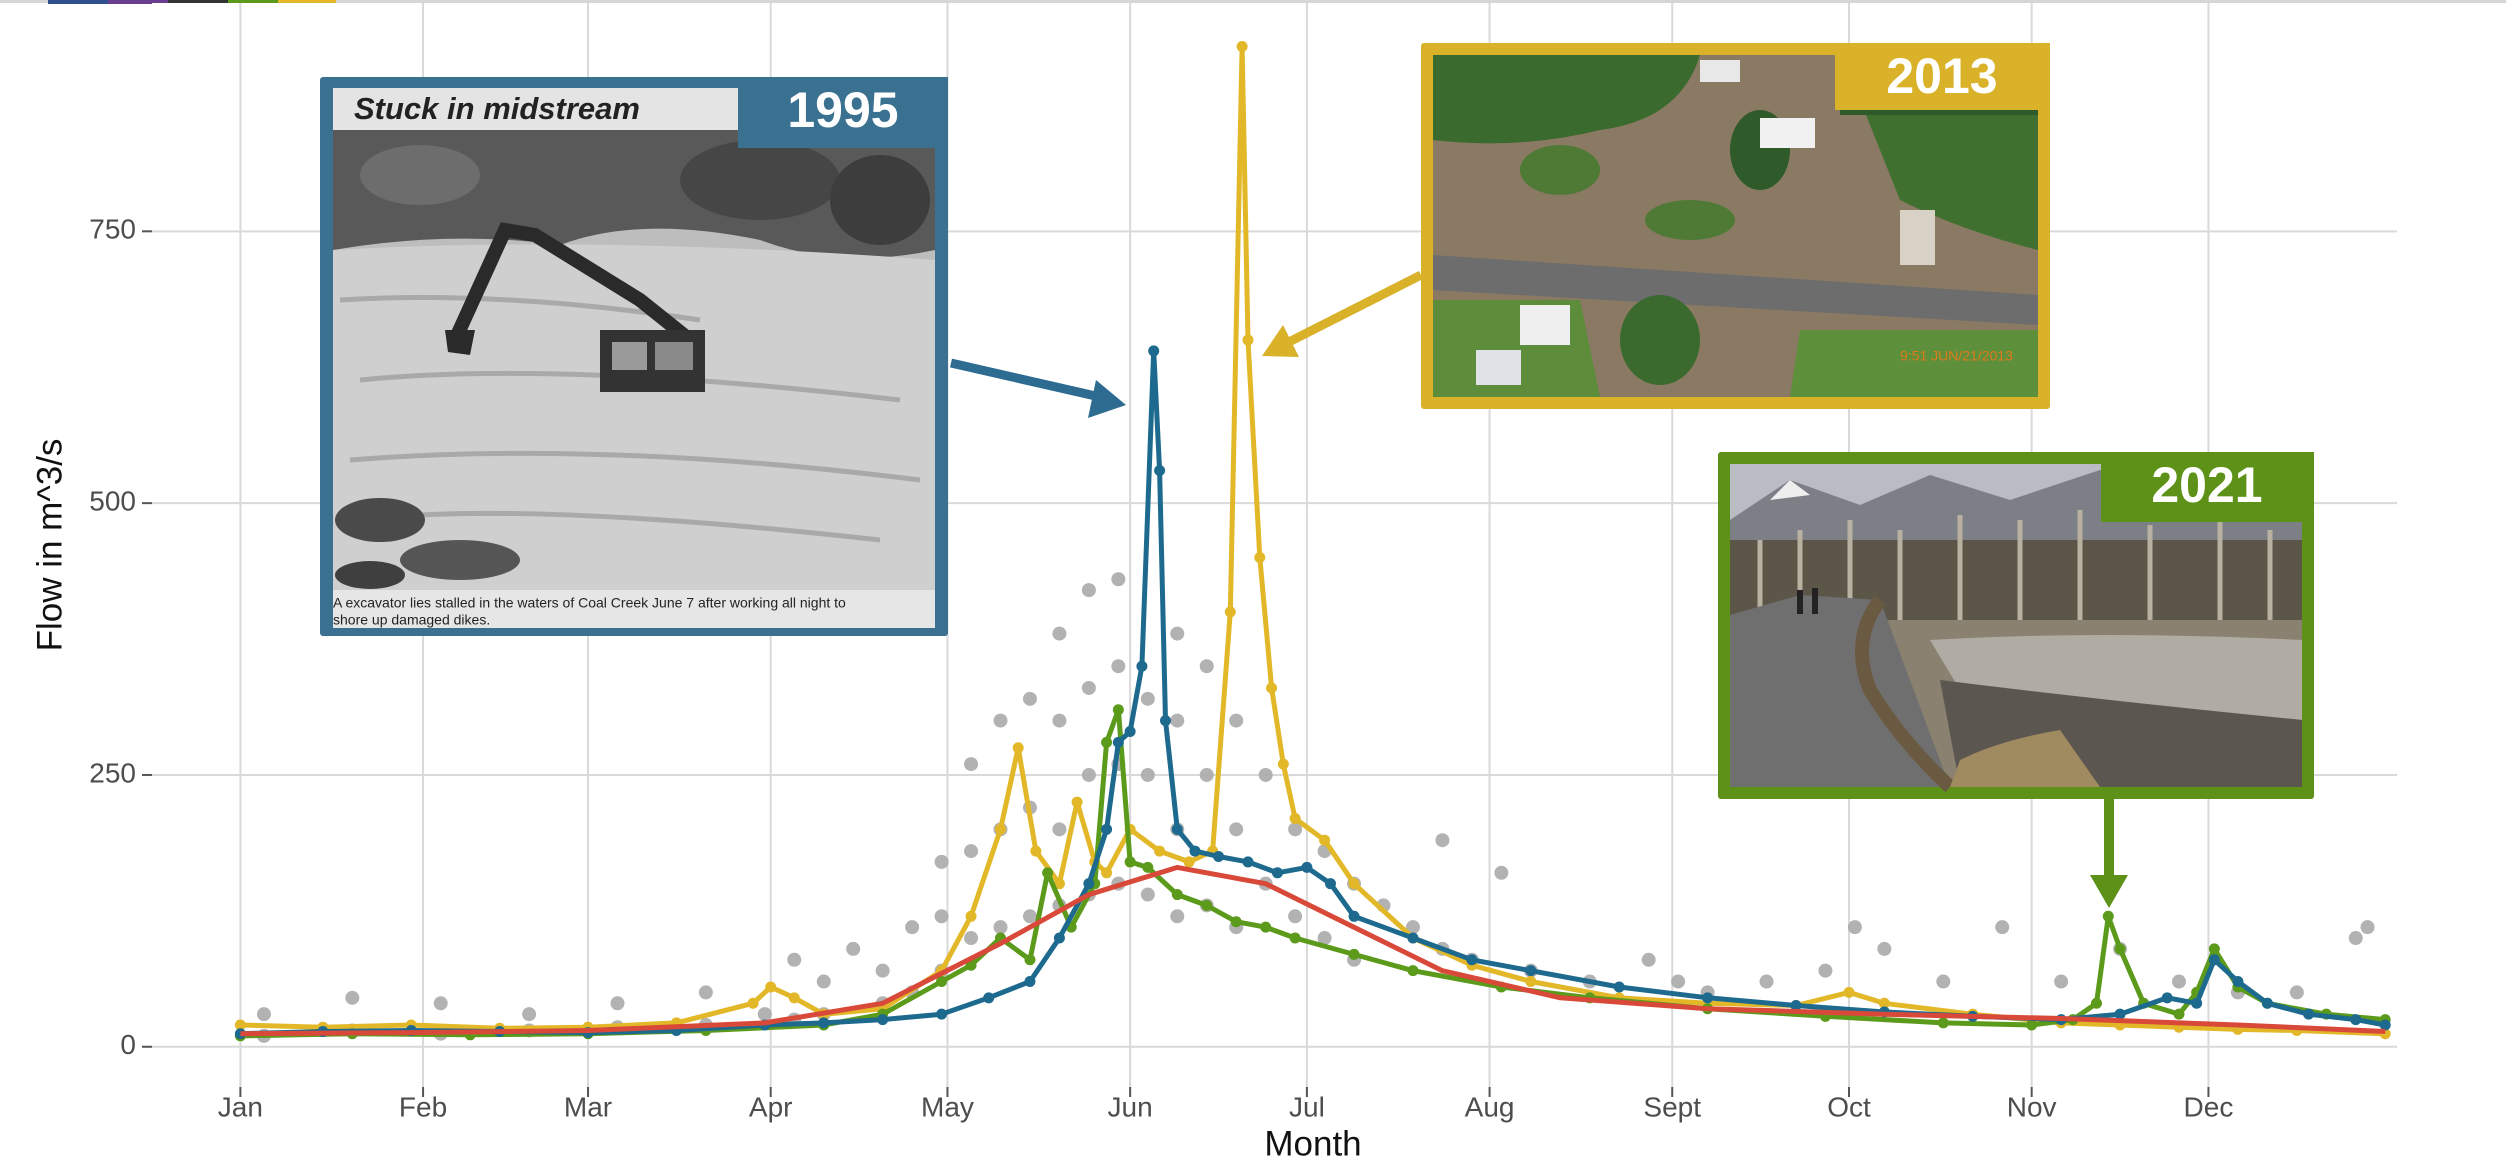  What do you see at coordinates (947, 1106) in the screenshot?
I see `x-tick-label: May` at bounding box center [947, 1106].